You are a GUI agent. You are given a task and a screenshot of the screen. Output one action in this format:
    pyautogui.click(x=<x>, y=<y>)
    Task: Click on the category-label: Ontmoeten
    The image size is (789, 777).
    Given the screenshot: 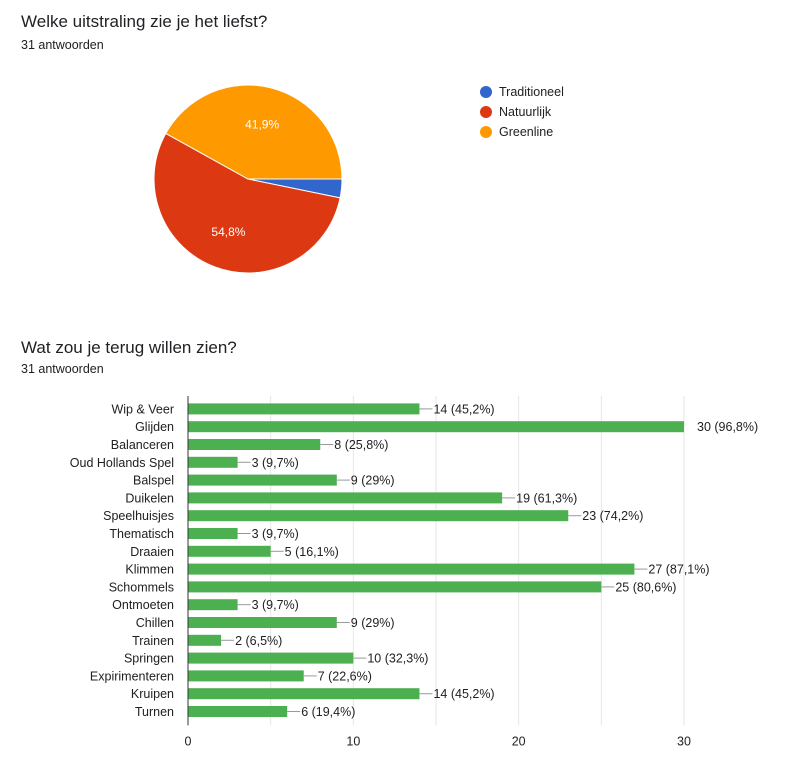 What is the action you would take?
    pyautogui.click(x=143, y=605)
    